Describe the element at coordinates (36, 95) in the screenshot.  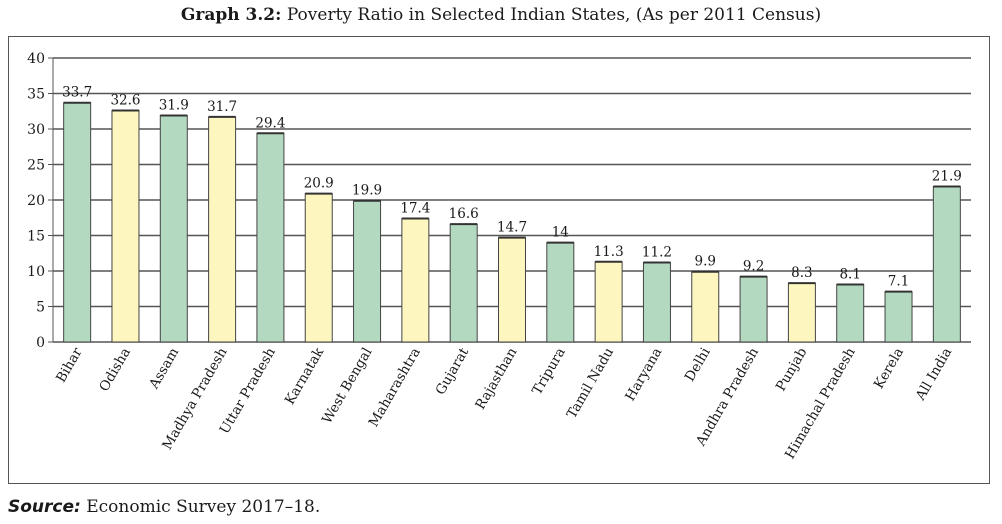
I see `y-tick-label: 35` at that location.